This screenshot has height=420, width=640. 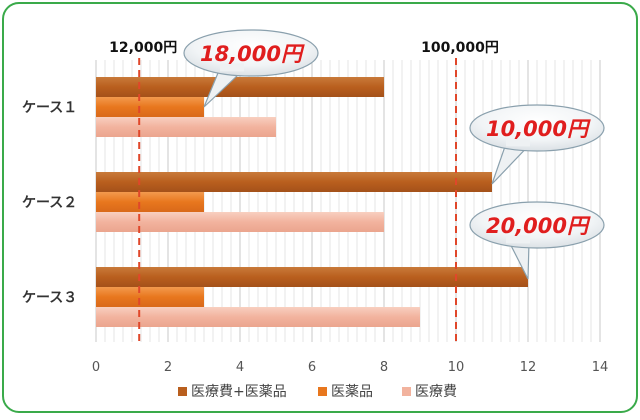 I want to click on x-tick-label: 2, so click(x=168, y=367).